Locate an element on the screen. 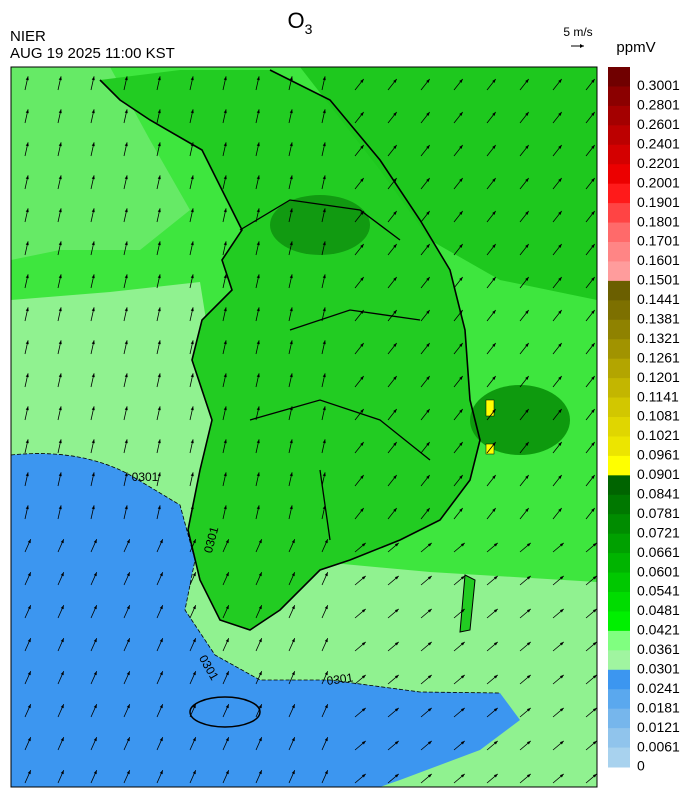  legend-label: 0.0121 is located at coordinates (658, 727).